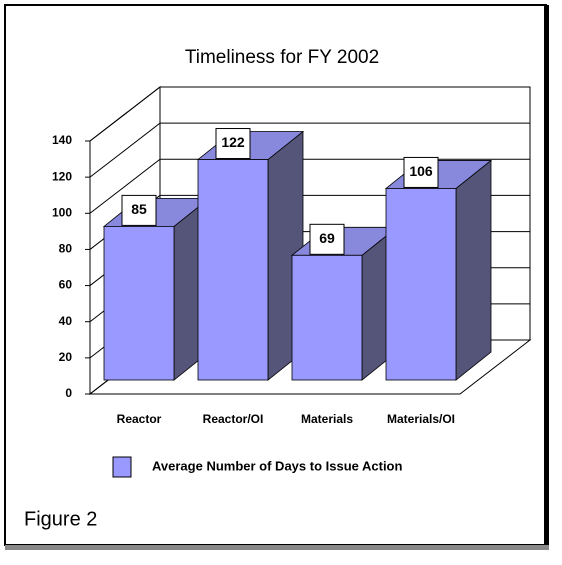 The image size is (562, 565). Describe the element at coordinates (62, 212) in the screenshot. I see `y-tick-label: 100` at that location.